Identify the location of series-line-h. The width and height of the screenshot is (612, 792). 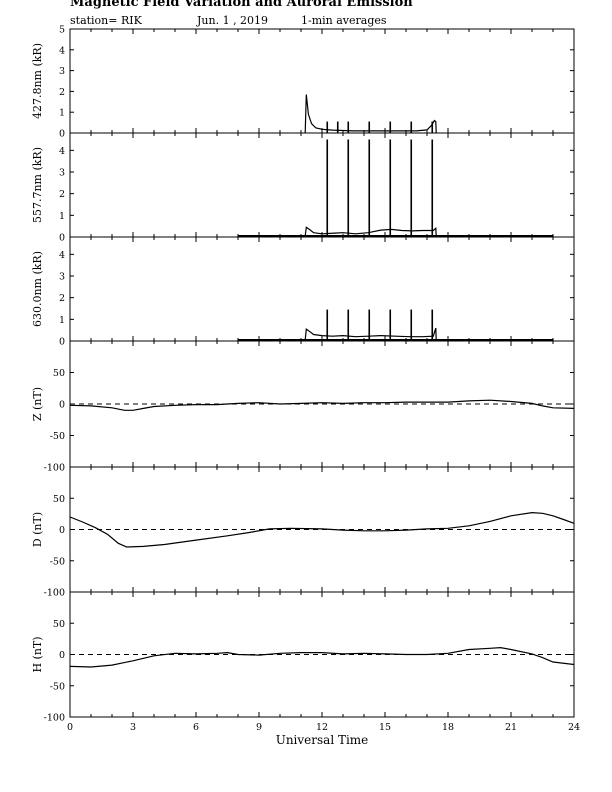
(322, 657).